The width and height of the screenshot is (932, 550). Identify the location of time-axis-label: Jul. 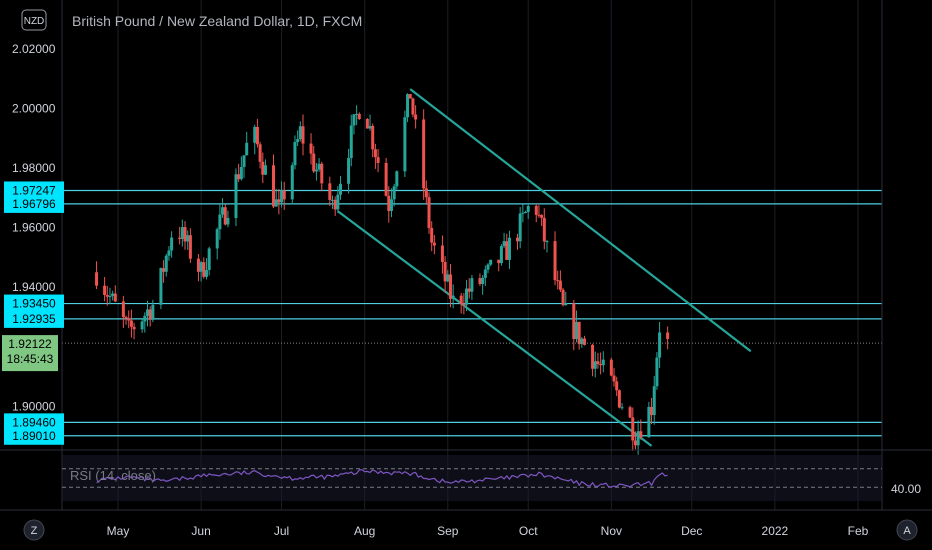
(281, 531).